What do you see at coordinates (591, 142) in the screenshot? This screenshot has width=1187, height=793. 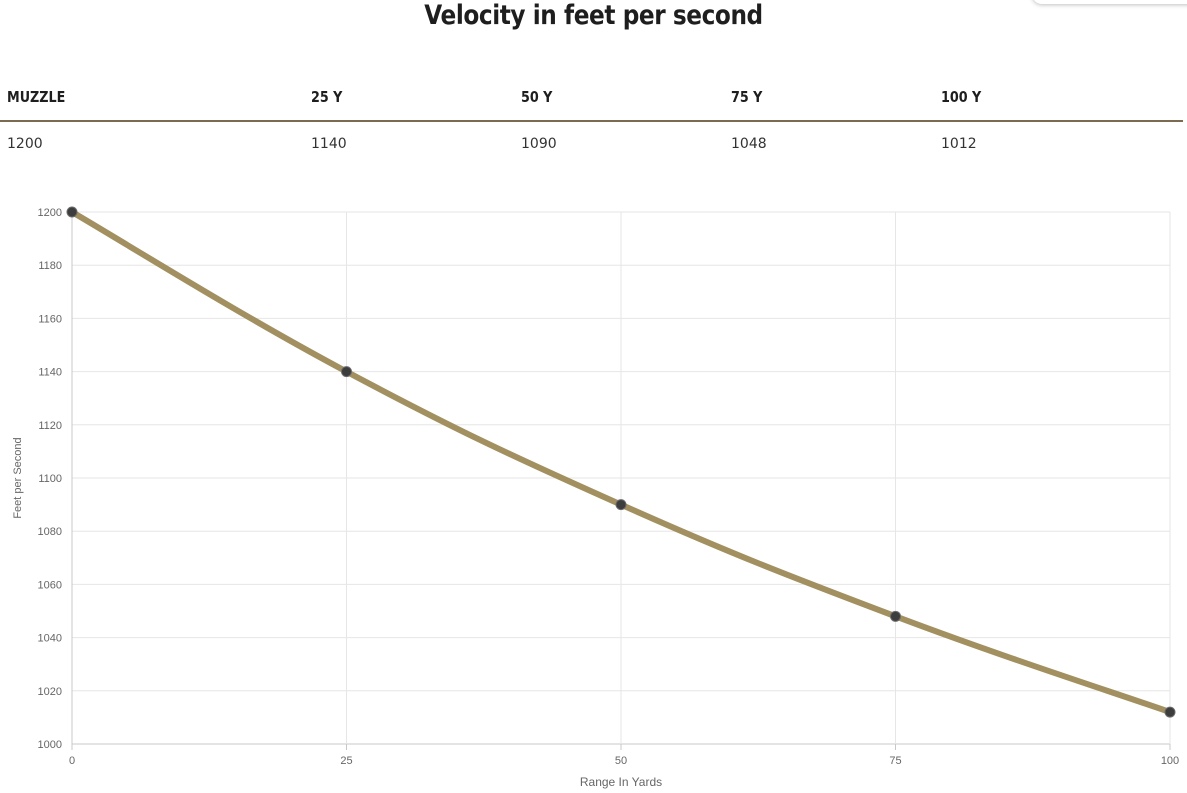 I see `table-row: 1200 1140 1090 1048 1012` at bounding box center [591, 142].